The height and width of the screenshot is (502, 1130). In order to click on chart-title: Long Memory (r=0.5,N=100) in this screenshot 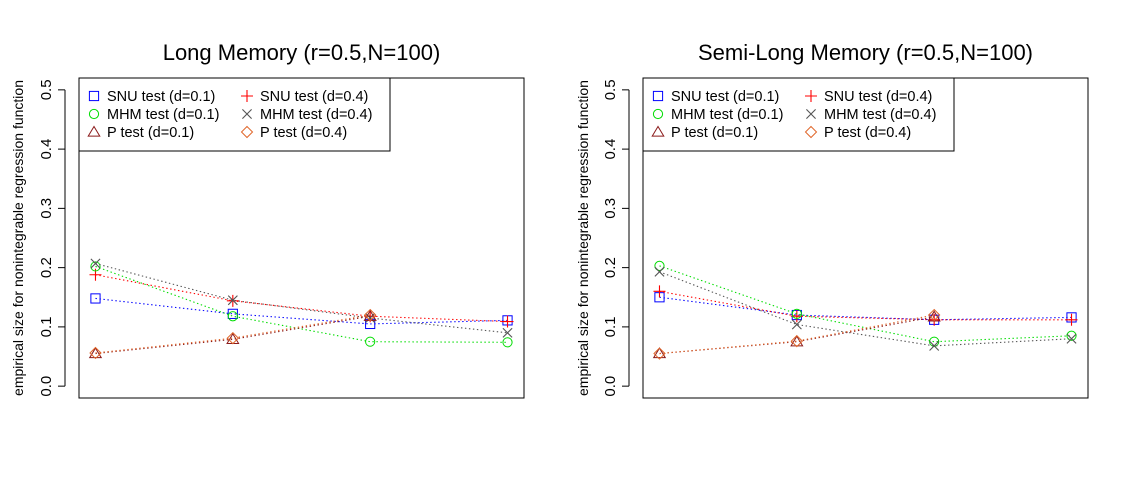, I will do `click(302, 52)`.